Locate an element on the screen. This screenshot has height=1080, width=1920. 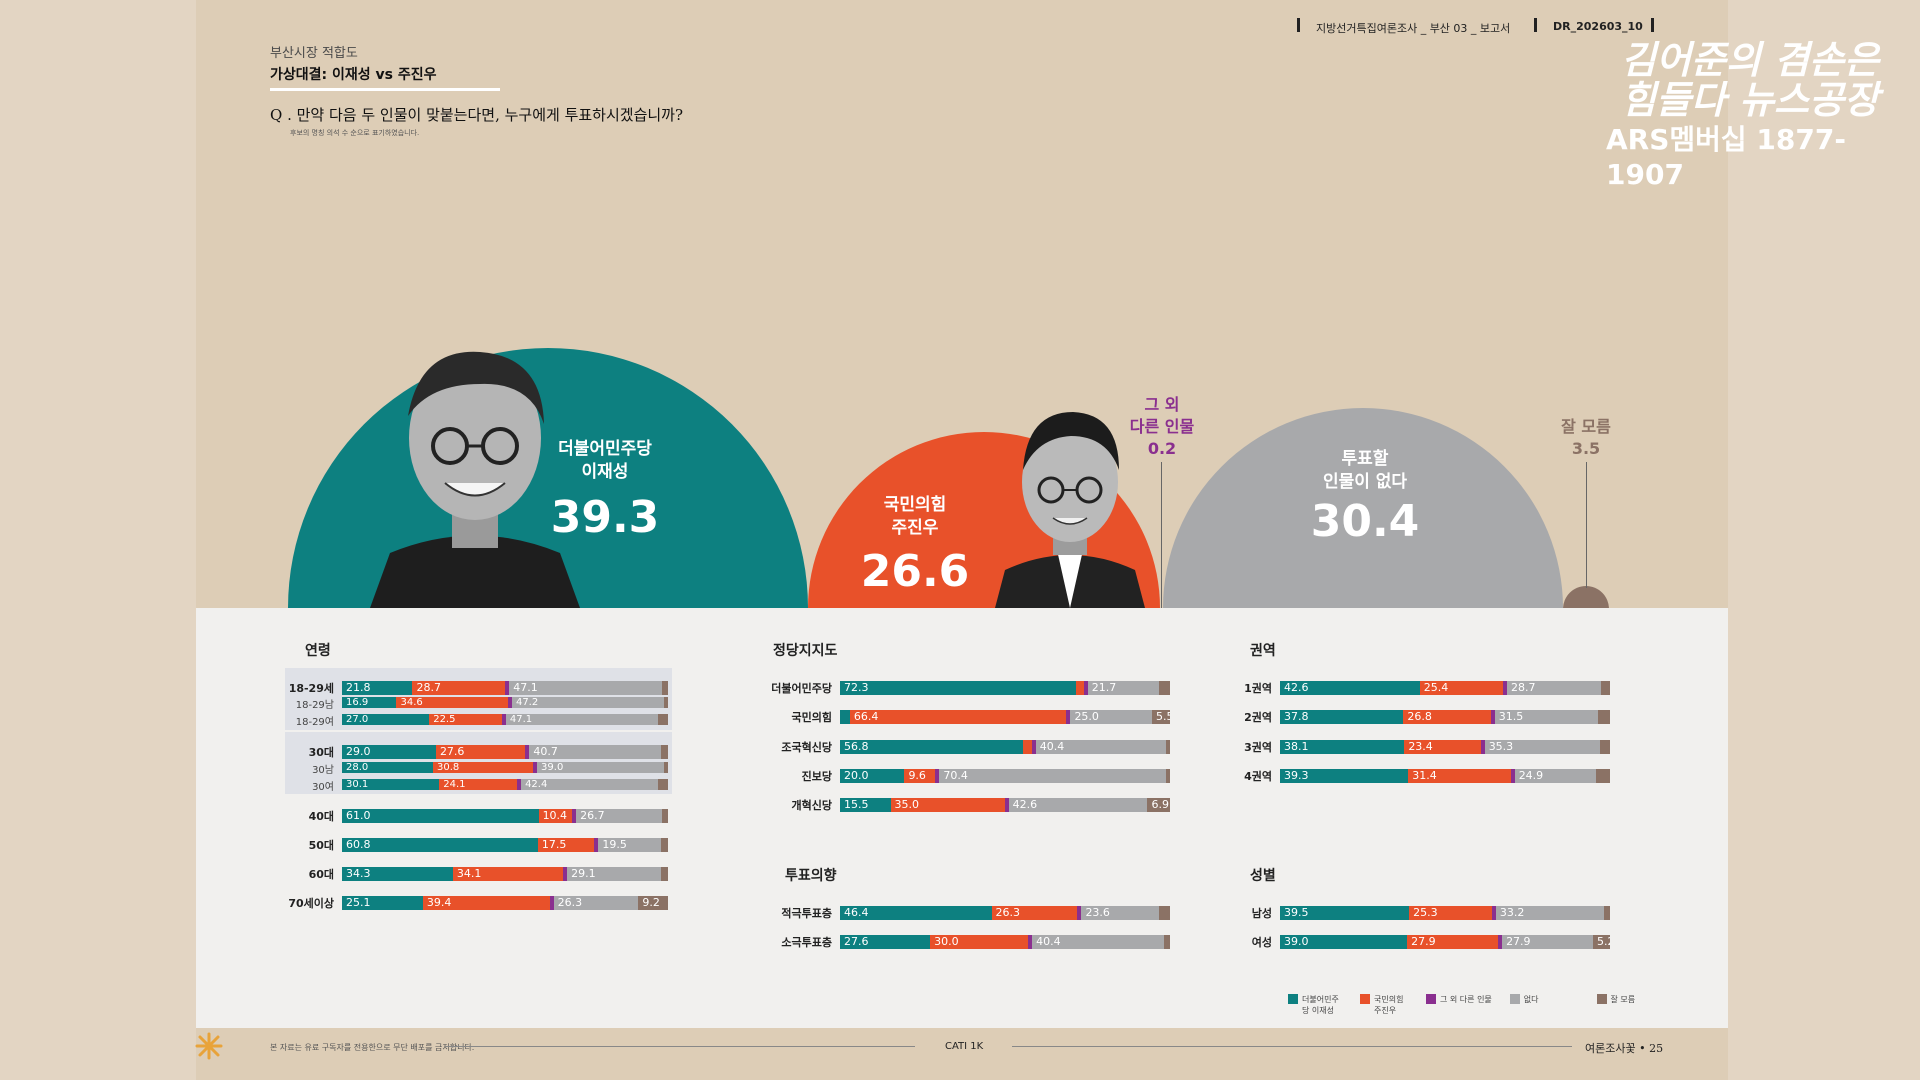
joo-portrait is located at coordinates (1070, 510).